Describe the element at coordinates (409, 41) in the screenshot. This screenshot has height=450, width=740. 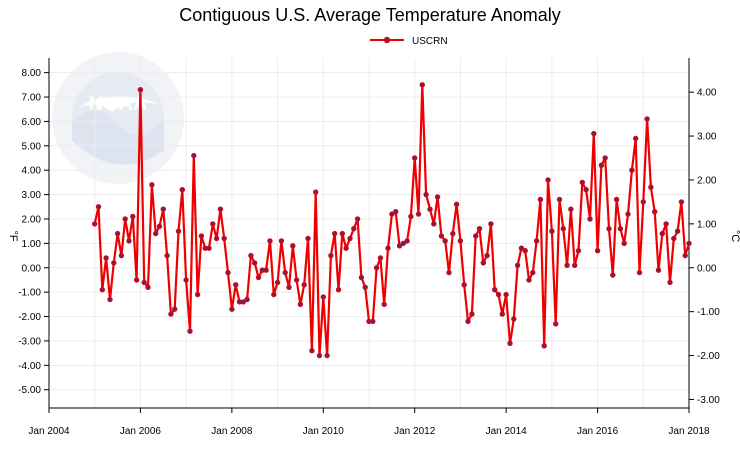
I see `legend: USCRN` at that location.